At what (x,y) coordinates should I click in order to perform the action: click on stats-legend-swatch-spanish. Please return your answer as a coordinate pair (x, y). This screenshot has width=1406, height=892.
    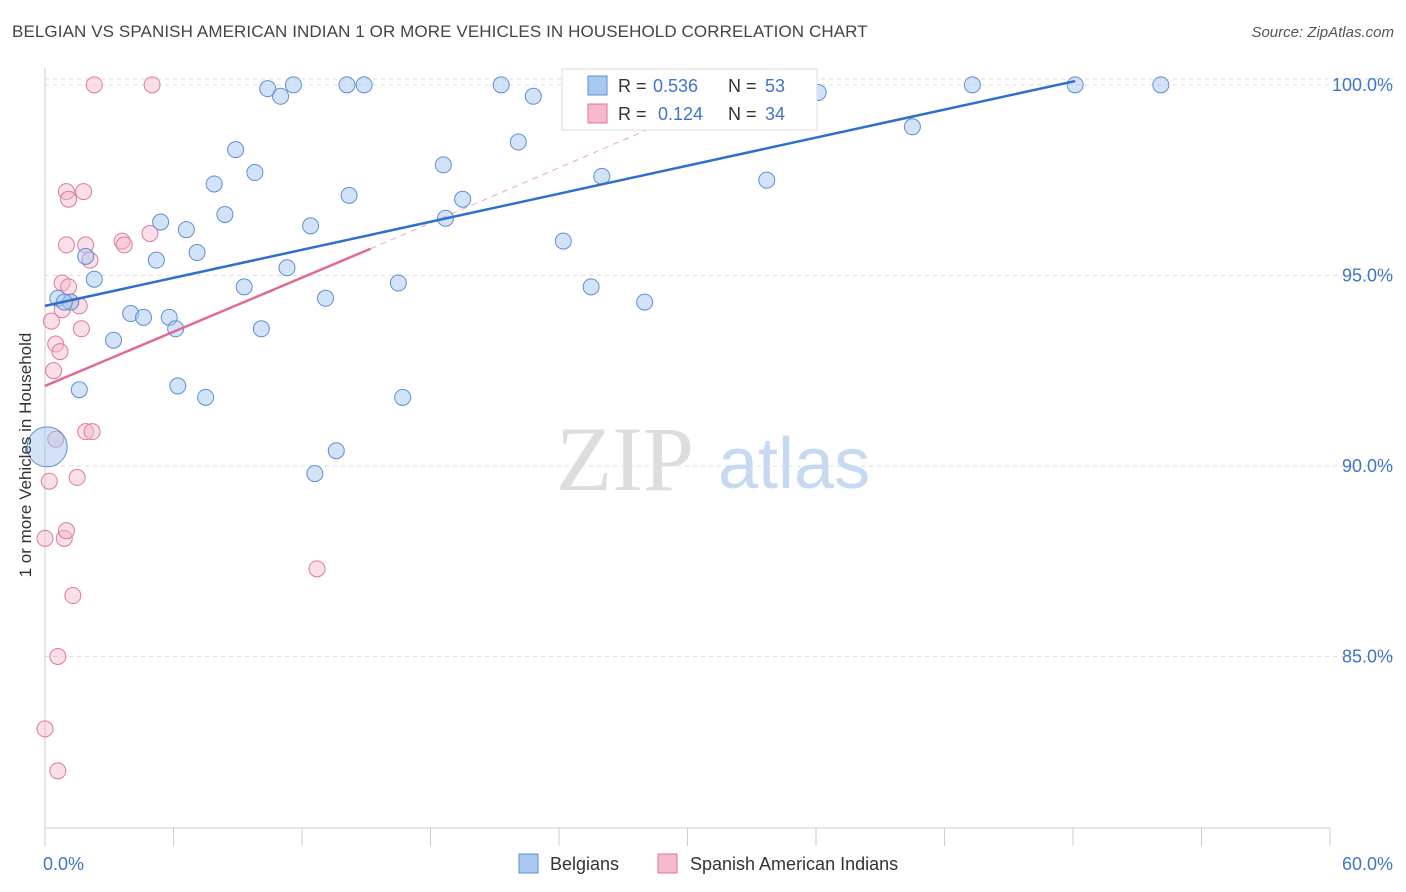
    Looking at the image, I should click on (597, 113).